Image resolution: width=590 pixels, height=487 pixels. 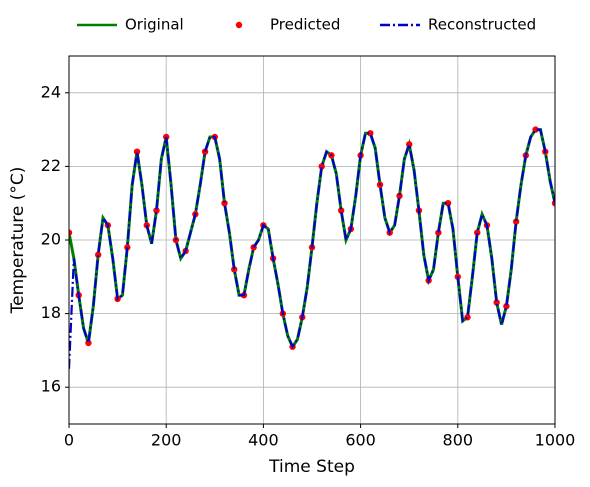 I want to click on y-tick-label: 18, so click(x=51, y=312).